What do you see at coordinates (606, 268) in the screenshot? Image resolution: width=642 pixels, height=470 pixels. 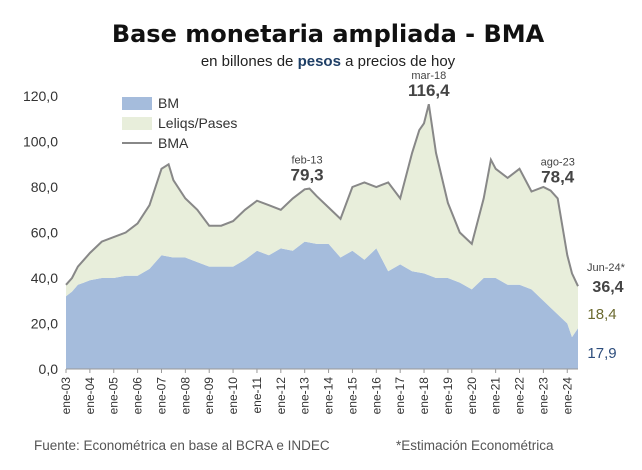 I see `end-label-date: Jun-24*` at bounding box center [606, 268].